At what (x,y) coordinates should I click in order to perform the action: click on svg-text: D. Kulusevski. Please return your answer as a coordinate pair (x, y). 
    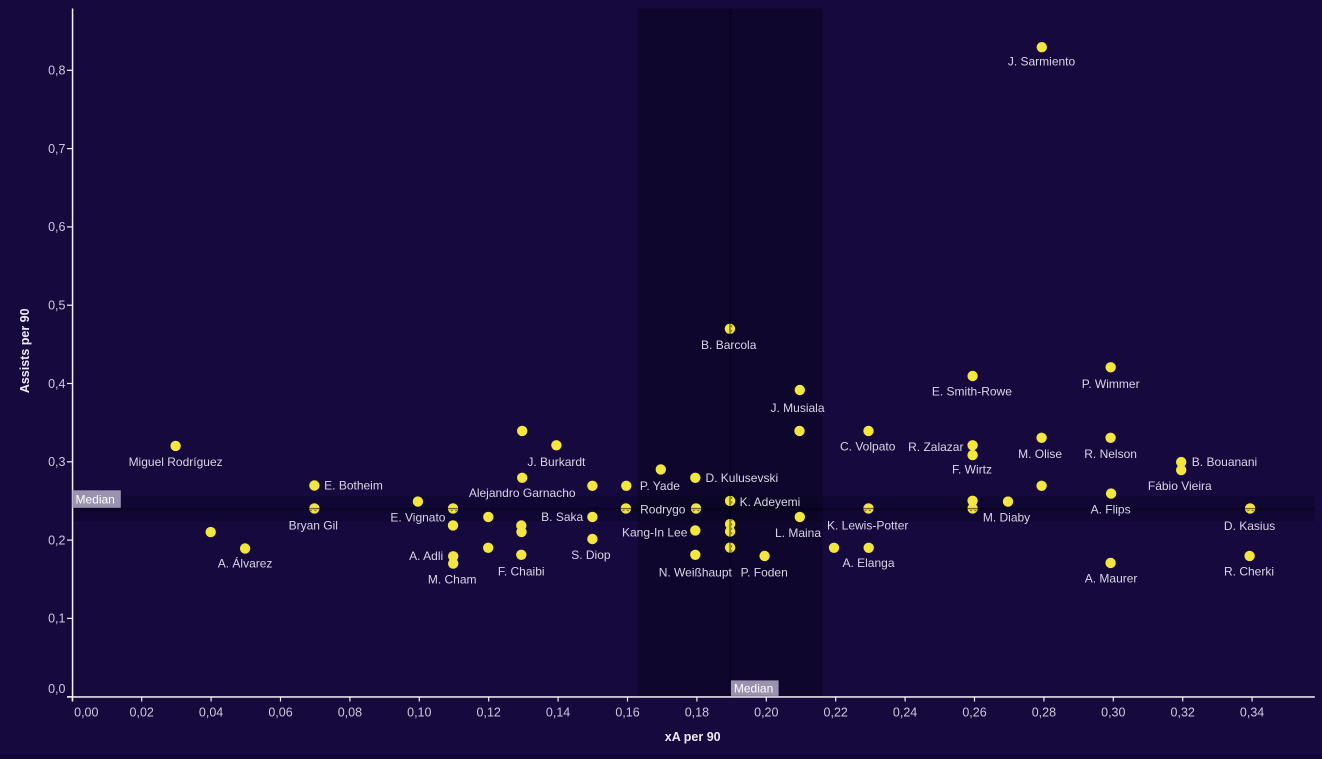
    Looking at the image, I should click on (741, 478).